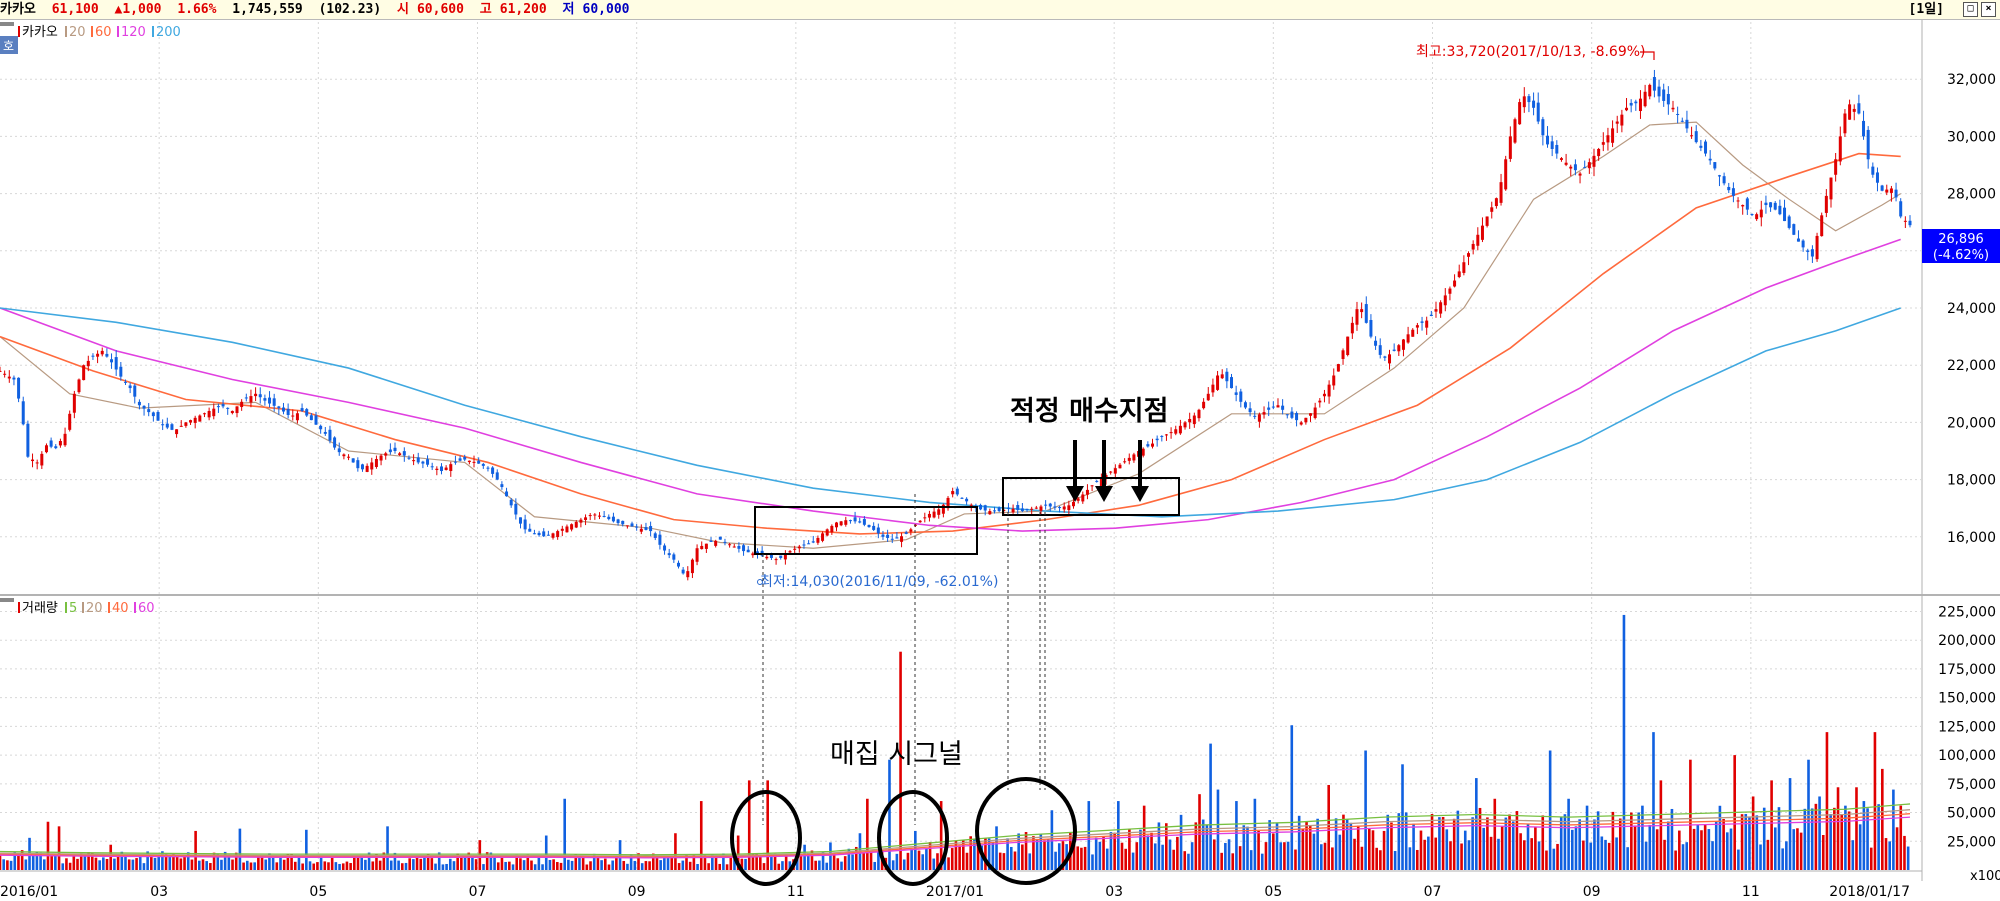 This screenshot has width=2000, height=901. Describe the element at coordinates (9, 45) in the screenshot. I see `quote-mode-icon` at that location.